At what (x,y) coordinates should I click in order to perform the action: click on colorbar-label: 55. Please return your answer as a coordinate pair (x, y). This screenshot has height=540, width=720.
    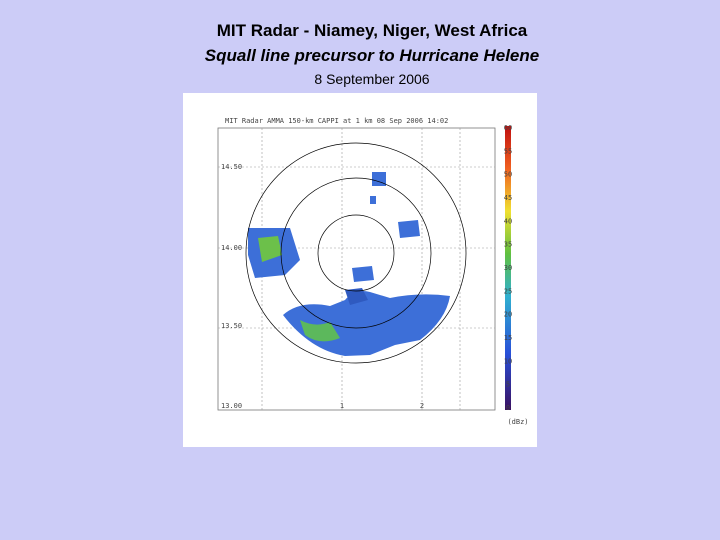
    Looking at the image, I should click on (508, 151).